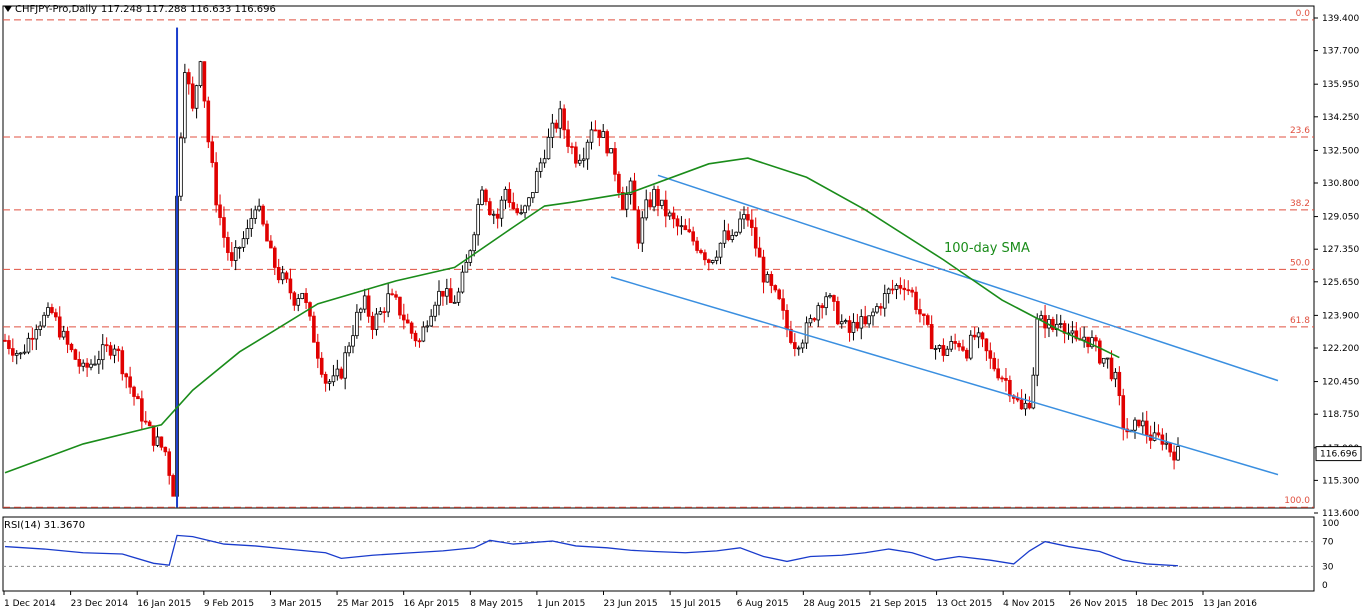 The height and width of the screenshot is (612, 1362). What do you see at coordinates (22, 525) in the screenshot?
I see `rsi-label: RSI(14)` at bounding box center [22, 525].